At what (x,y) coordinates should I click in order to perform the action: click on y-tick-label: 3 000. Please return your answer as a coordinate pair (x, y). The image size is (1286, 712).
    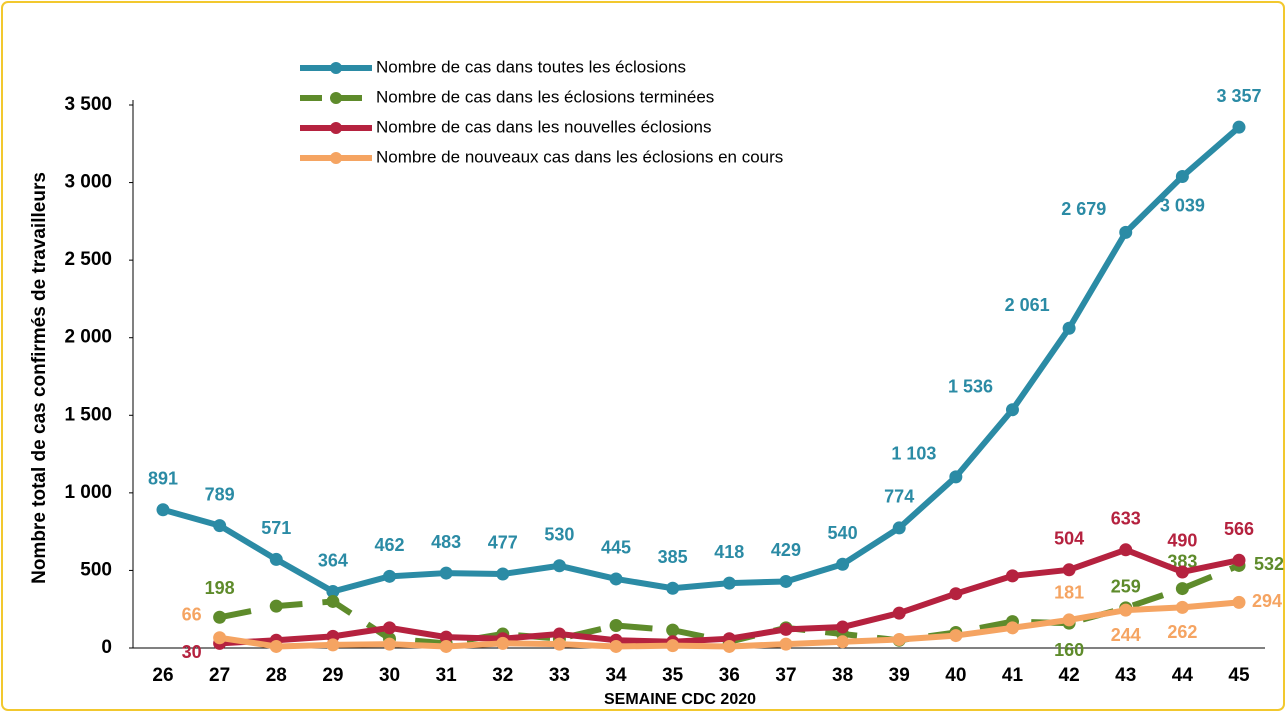
    Looking at the image, I should click on (88, 182).